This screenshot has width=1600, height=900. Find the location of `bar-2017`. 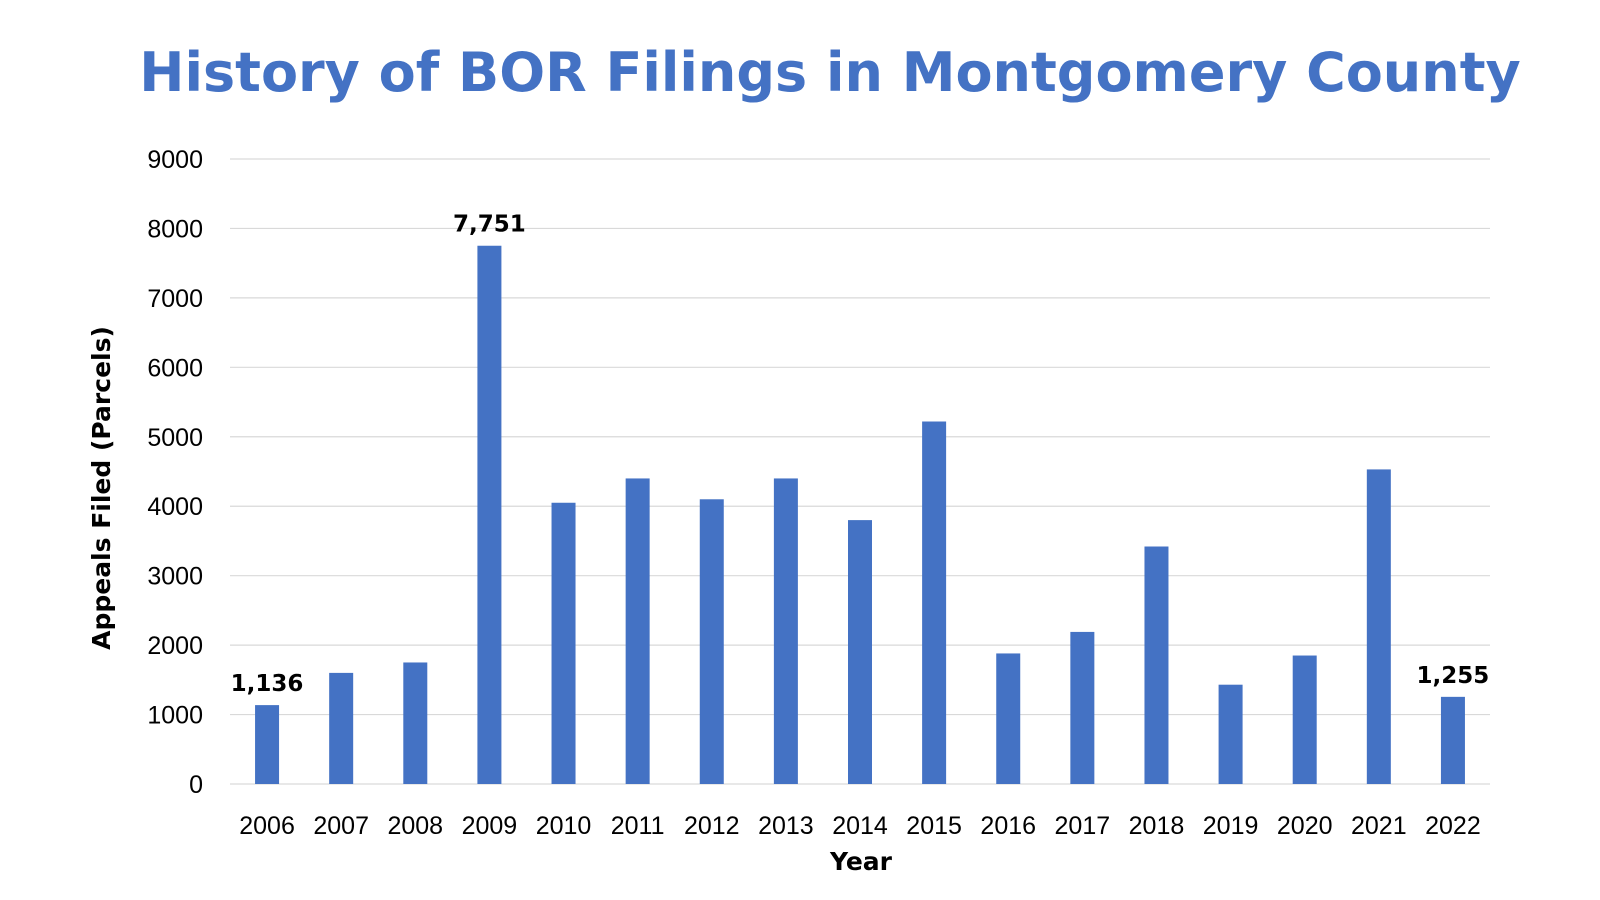

bar-2017 is located at coordinates (1082, 707).